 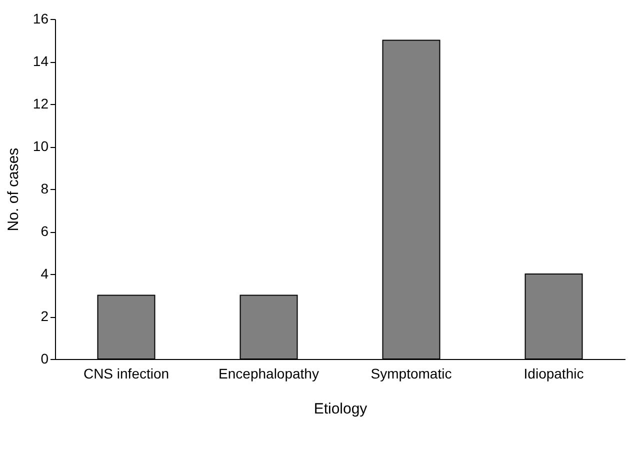 What do you see at coordinates (40, 104) in the screenshot?
I see `y-tick-label: 12` at bounding box center [40, 104].